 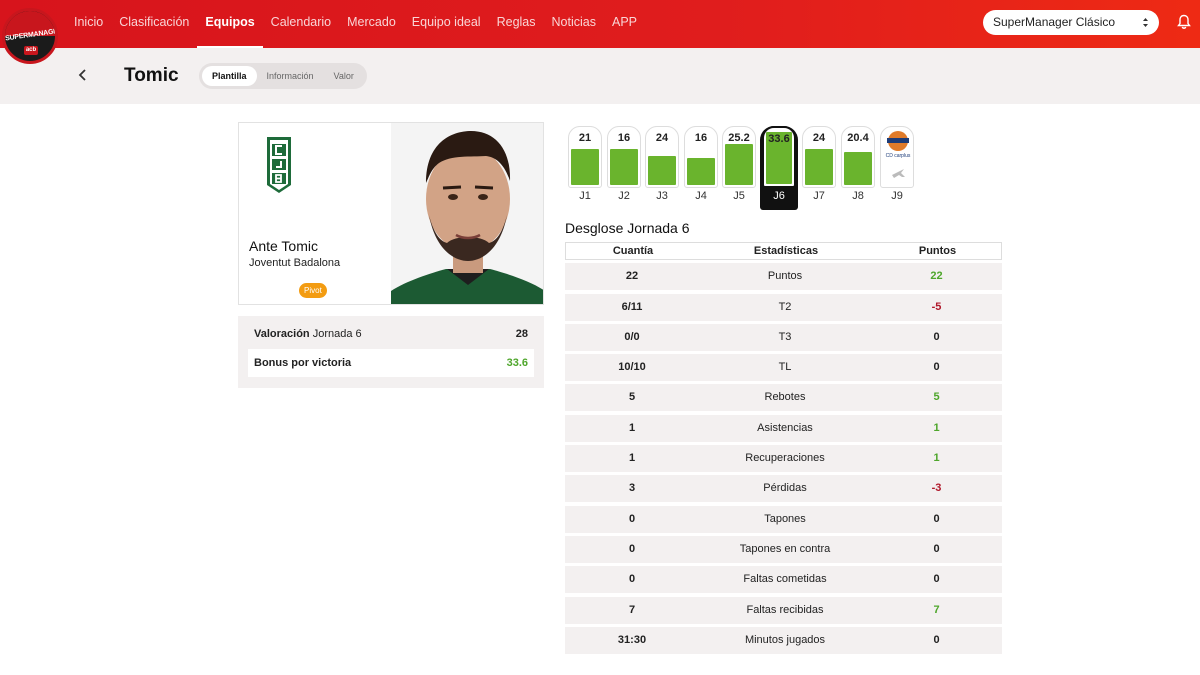 I want to click on table-row: 0 Faltas cometidas 0, so click(x=783, y=580).